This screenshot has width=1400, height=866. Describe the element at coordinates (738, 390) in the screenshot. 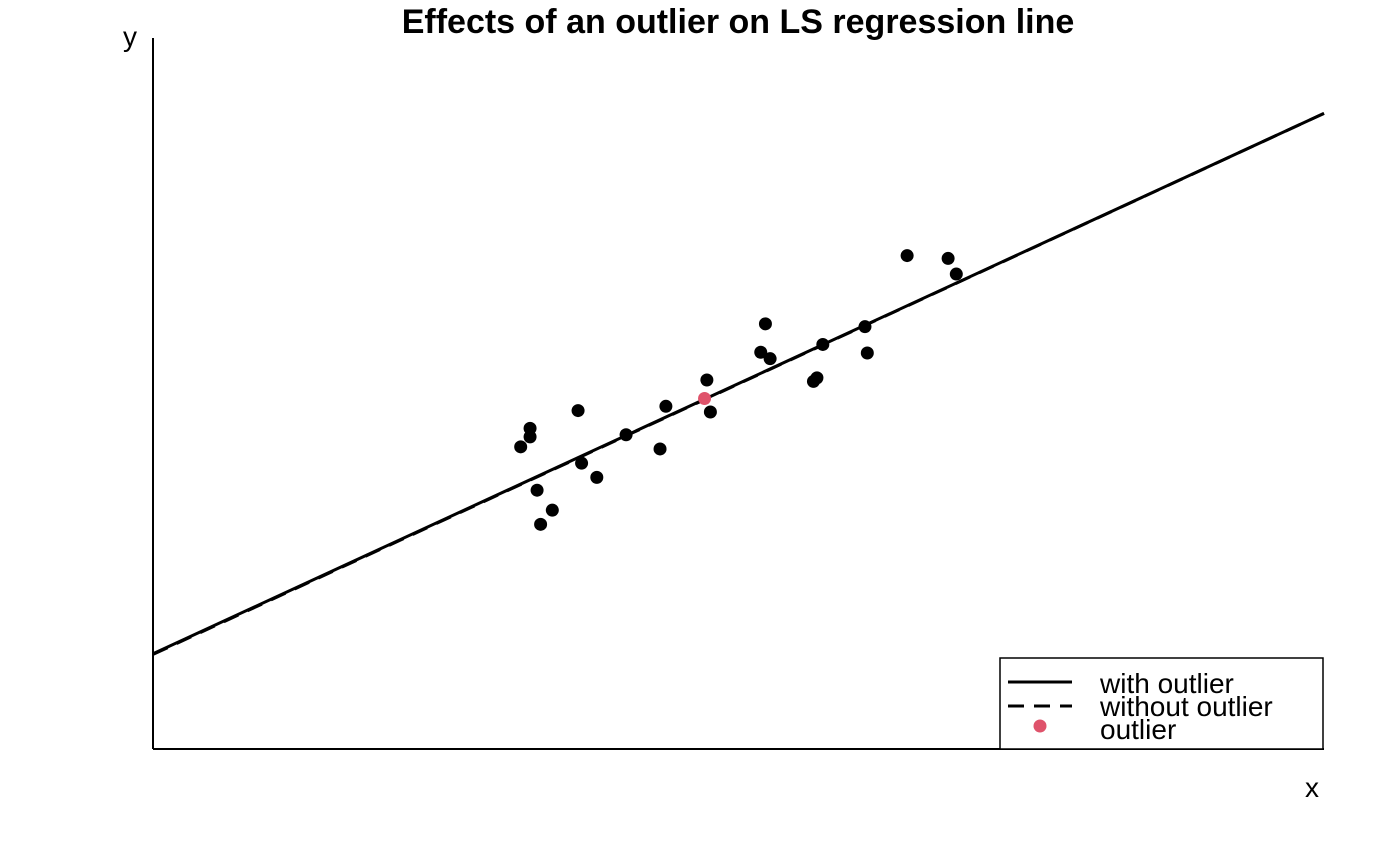

I see `data-points` at that location.